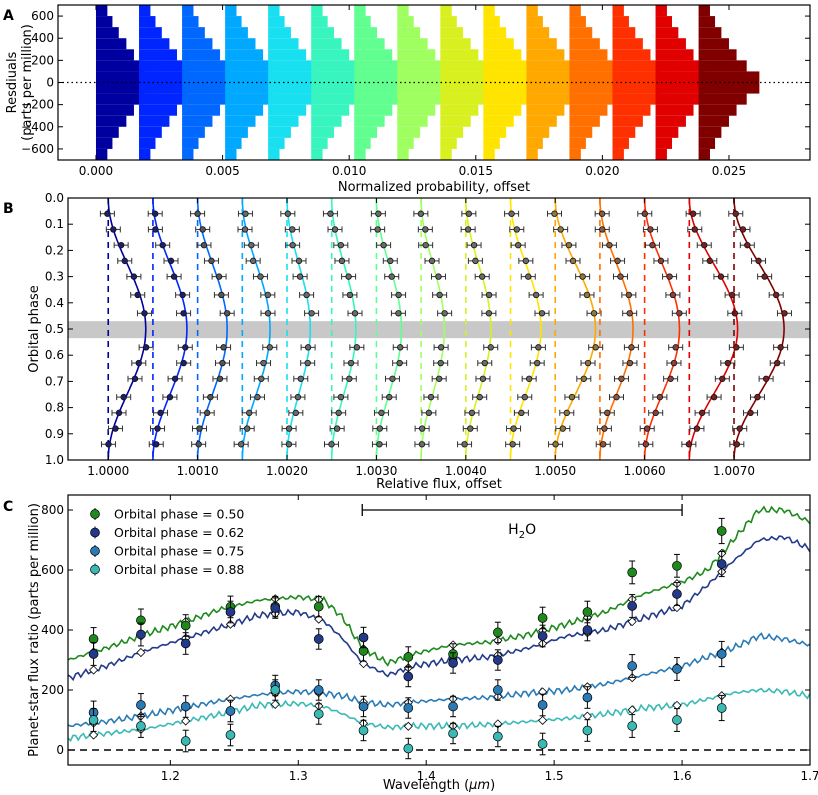  What do you see at coordinates (42, 16) in the screenshot?
I see `y-tick-label: 600` at bounding box center [42, 16].